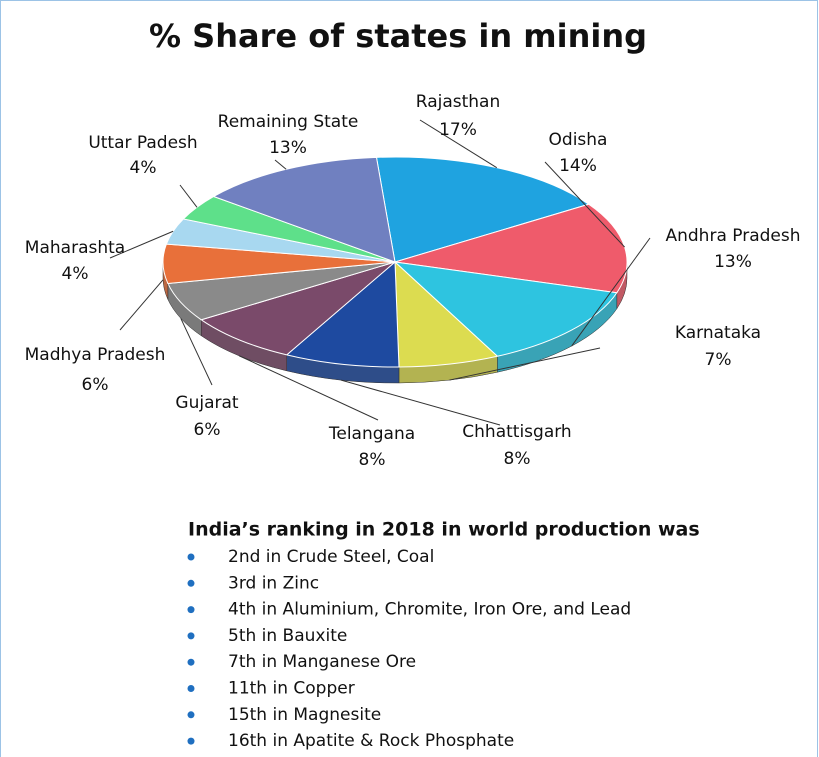  Describe the element at coordinates (142, 143) in the screenshot. I see `slice-label: Uttar Padesh` at that location.